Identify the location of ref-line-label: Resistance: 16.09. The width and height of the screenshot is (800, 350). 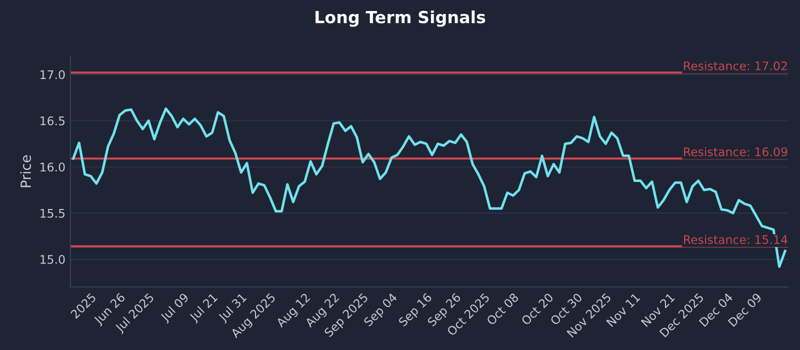
(736, 151).